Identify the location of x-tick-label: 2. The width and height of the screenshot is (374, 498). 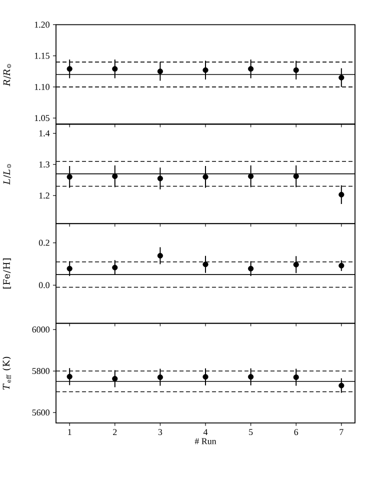
(115, 432).